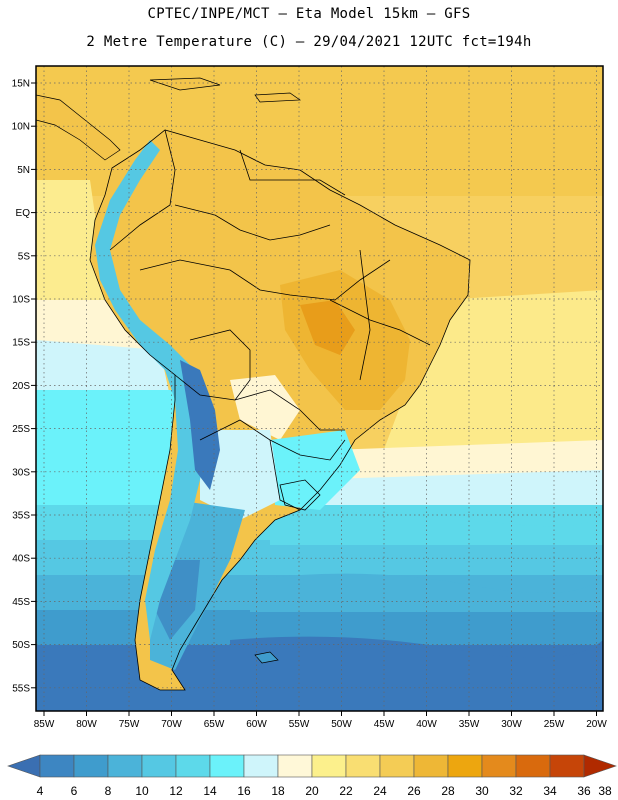  Describe the element at coordinates (21, 343) in the screenshot. I see `lat-label: 15S` at that location.